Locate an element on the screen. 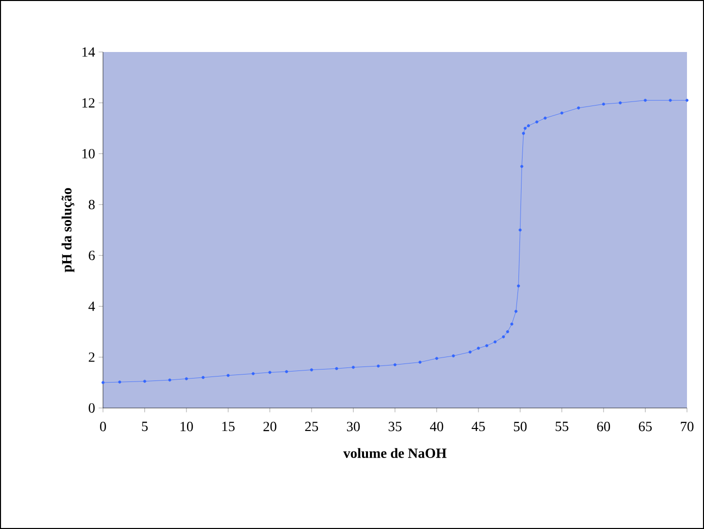 The width and height of the screenshot is (704, 529). x-tick-label: 55 is located at coordinates (562, 427).